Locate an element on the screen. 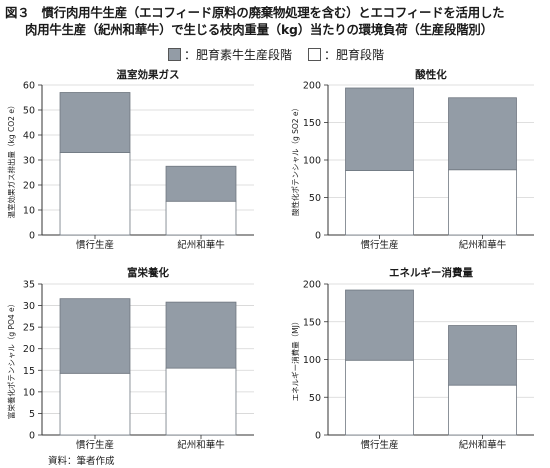 The width and height of the screenshot is (550, 468). y-axis-label: 富栄養化ポテンシャル（g PO4 e） is located at coordinates (11, 359).